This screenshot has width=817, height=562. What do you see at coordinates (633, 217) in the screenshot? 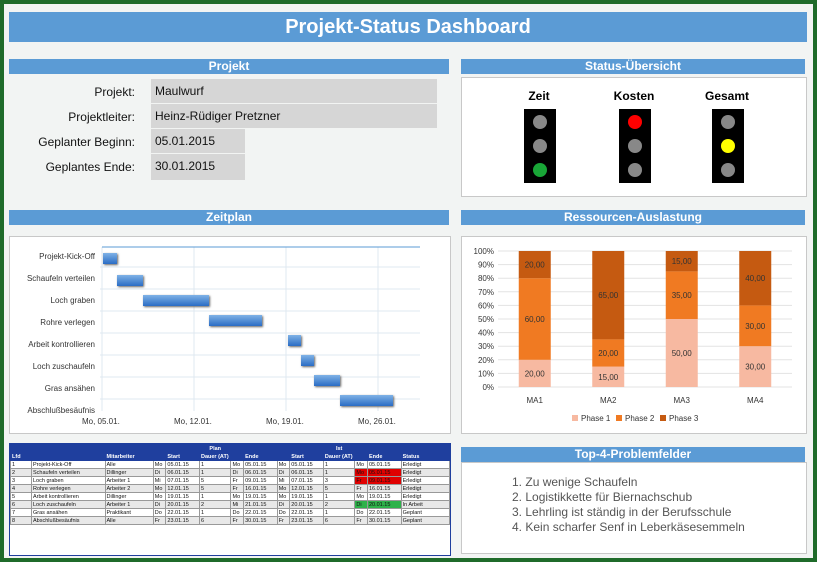
I see `ressourcen-header: Ressourcen-Auslastung` at bounding box center [633, 217].